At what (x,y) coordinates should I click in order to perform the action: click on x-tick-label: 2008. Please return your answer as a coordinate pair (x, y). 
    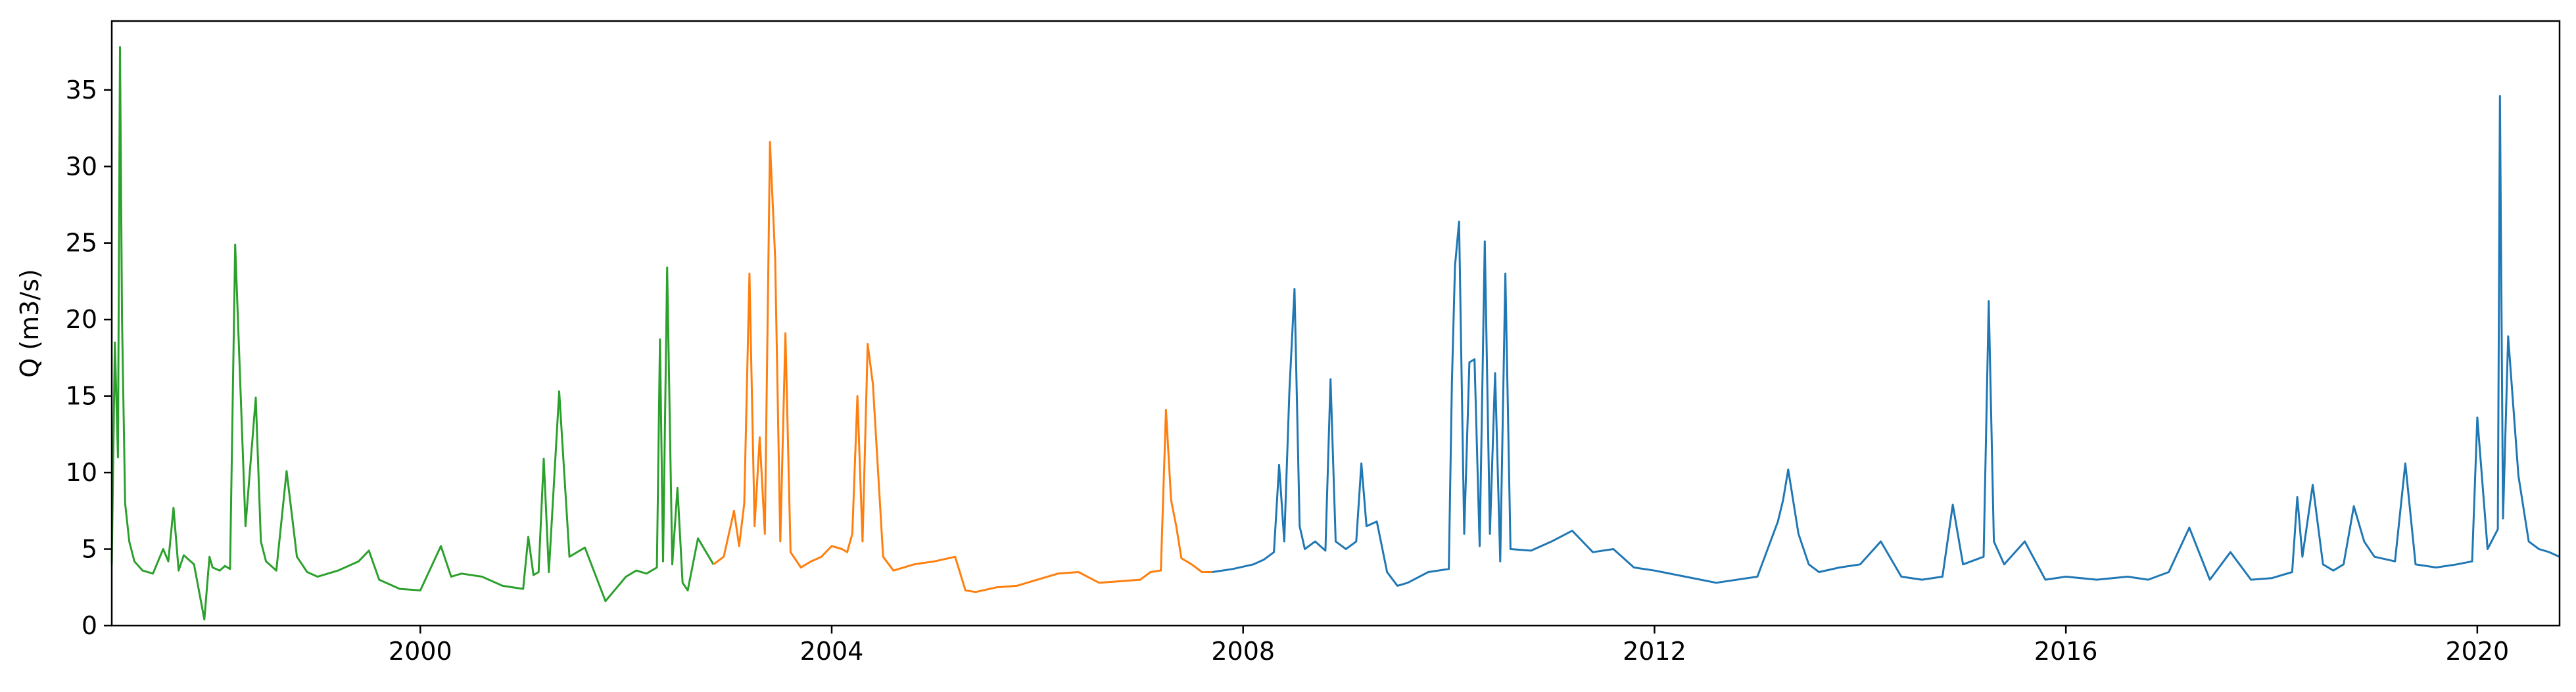
    Looking at the image, I should click on (1243, 651).